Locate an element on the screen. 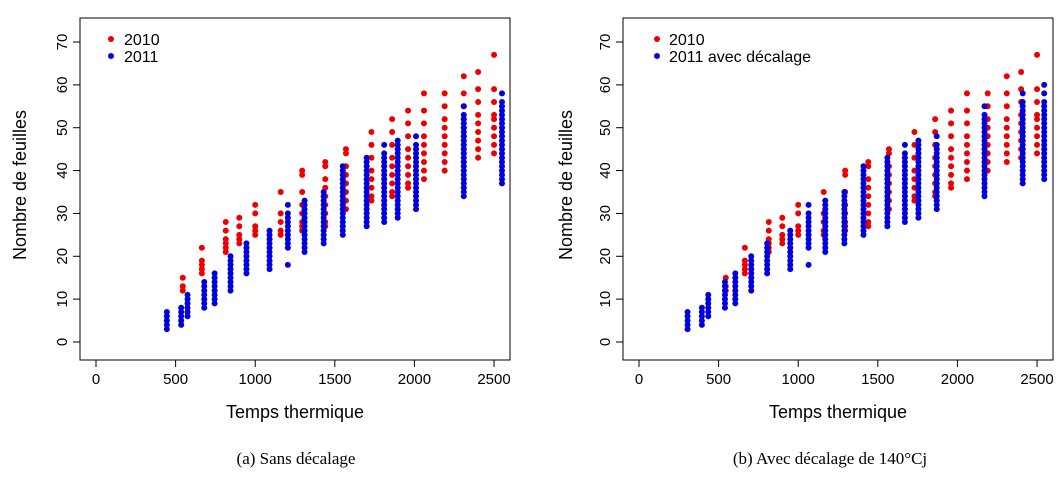 The width and height of the screenshot is (1062, 486). legend: 2010 2011 is located at coordinates (134, 49).